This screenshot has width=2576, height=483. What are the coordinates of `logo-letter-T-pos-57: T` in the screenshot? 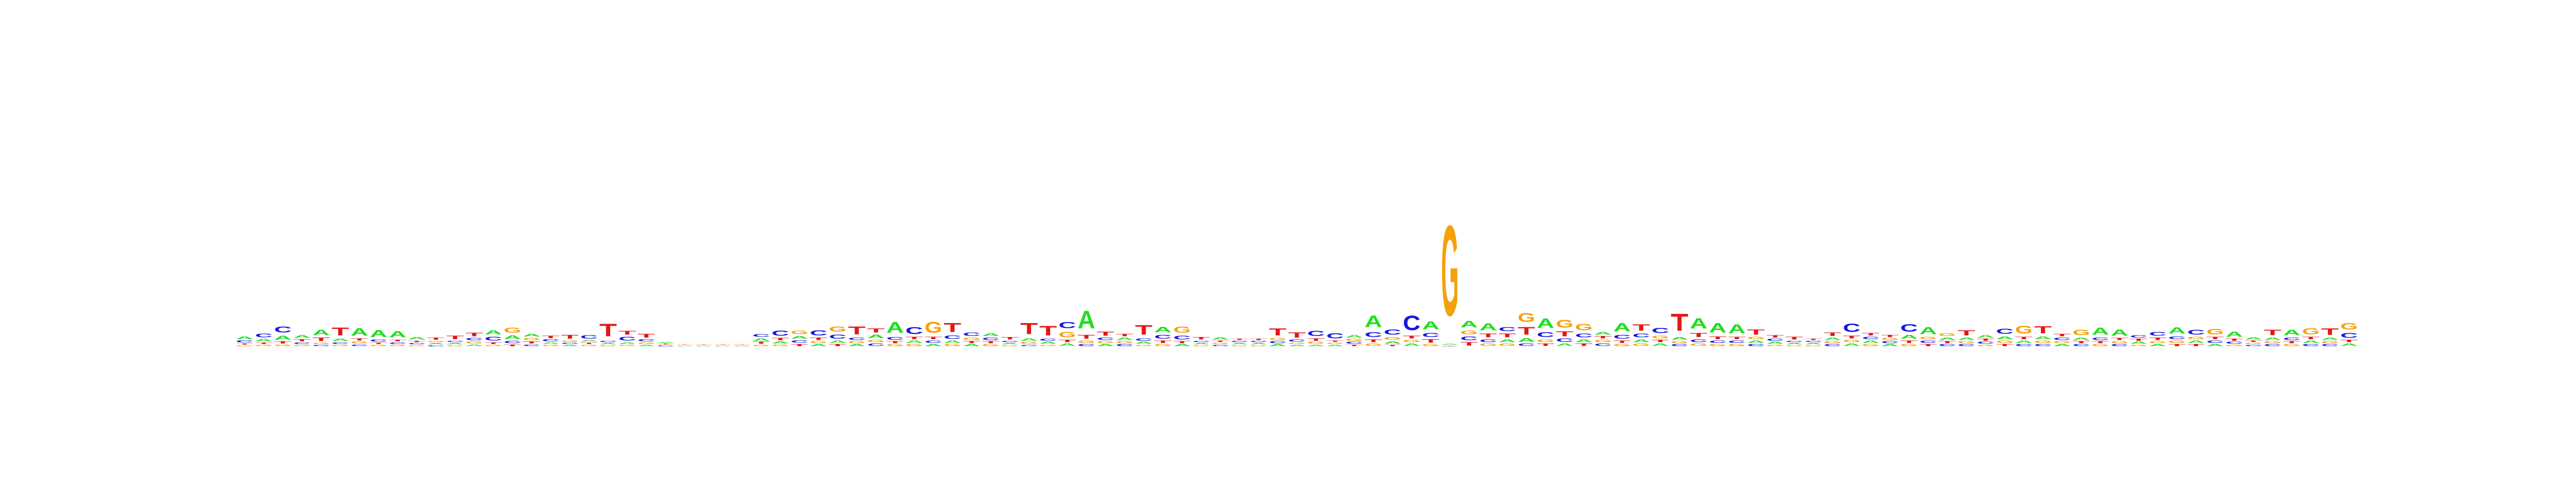 It's located at (1316, 339).